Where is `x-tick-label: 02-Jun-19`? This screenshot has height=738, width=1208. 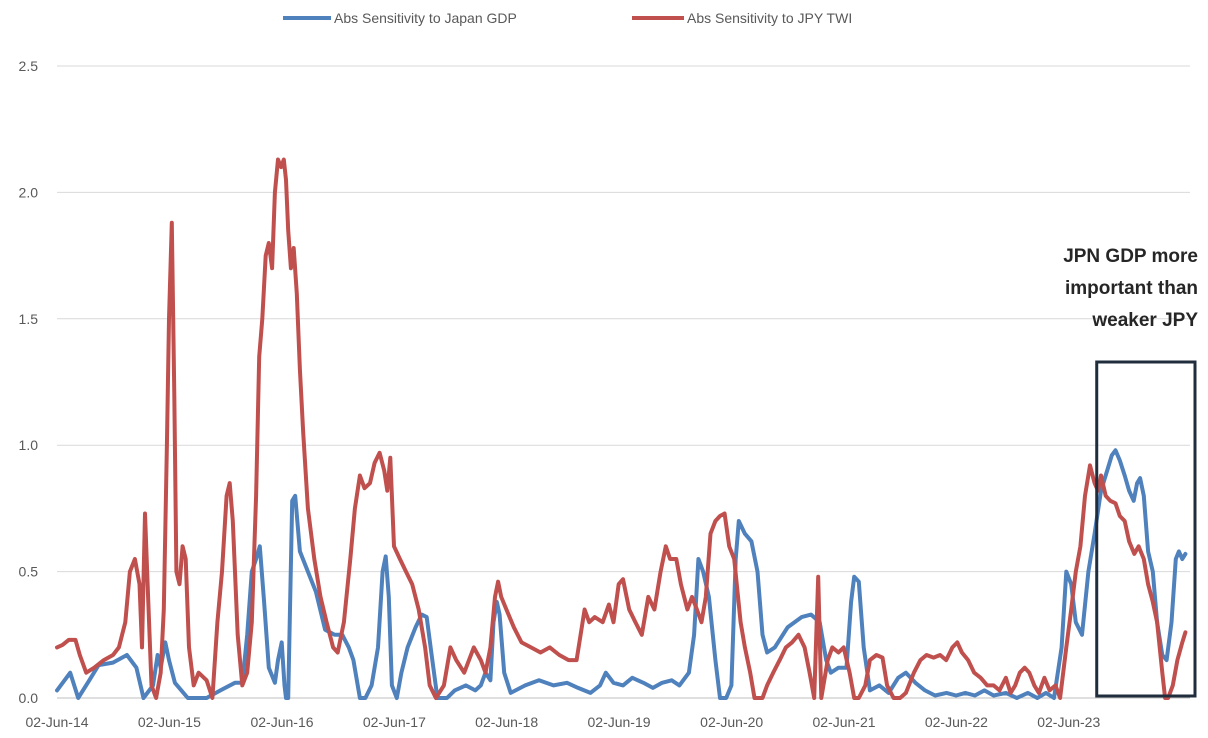 x-tick-label: 02-Jun-19 is located at coordinates (619, 722).